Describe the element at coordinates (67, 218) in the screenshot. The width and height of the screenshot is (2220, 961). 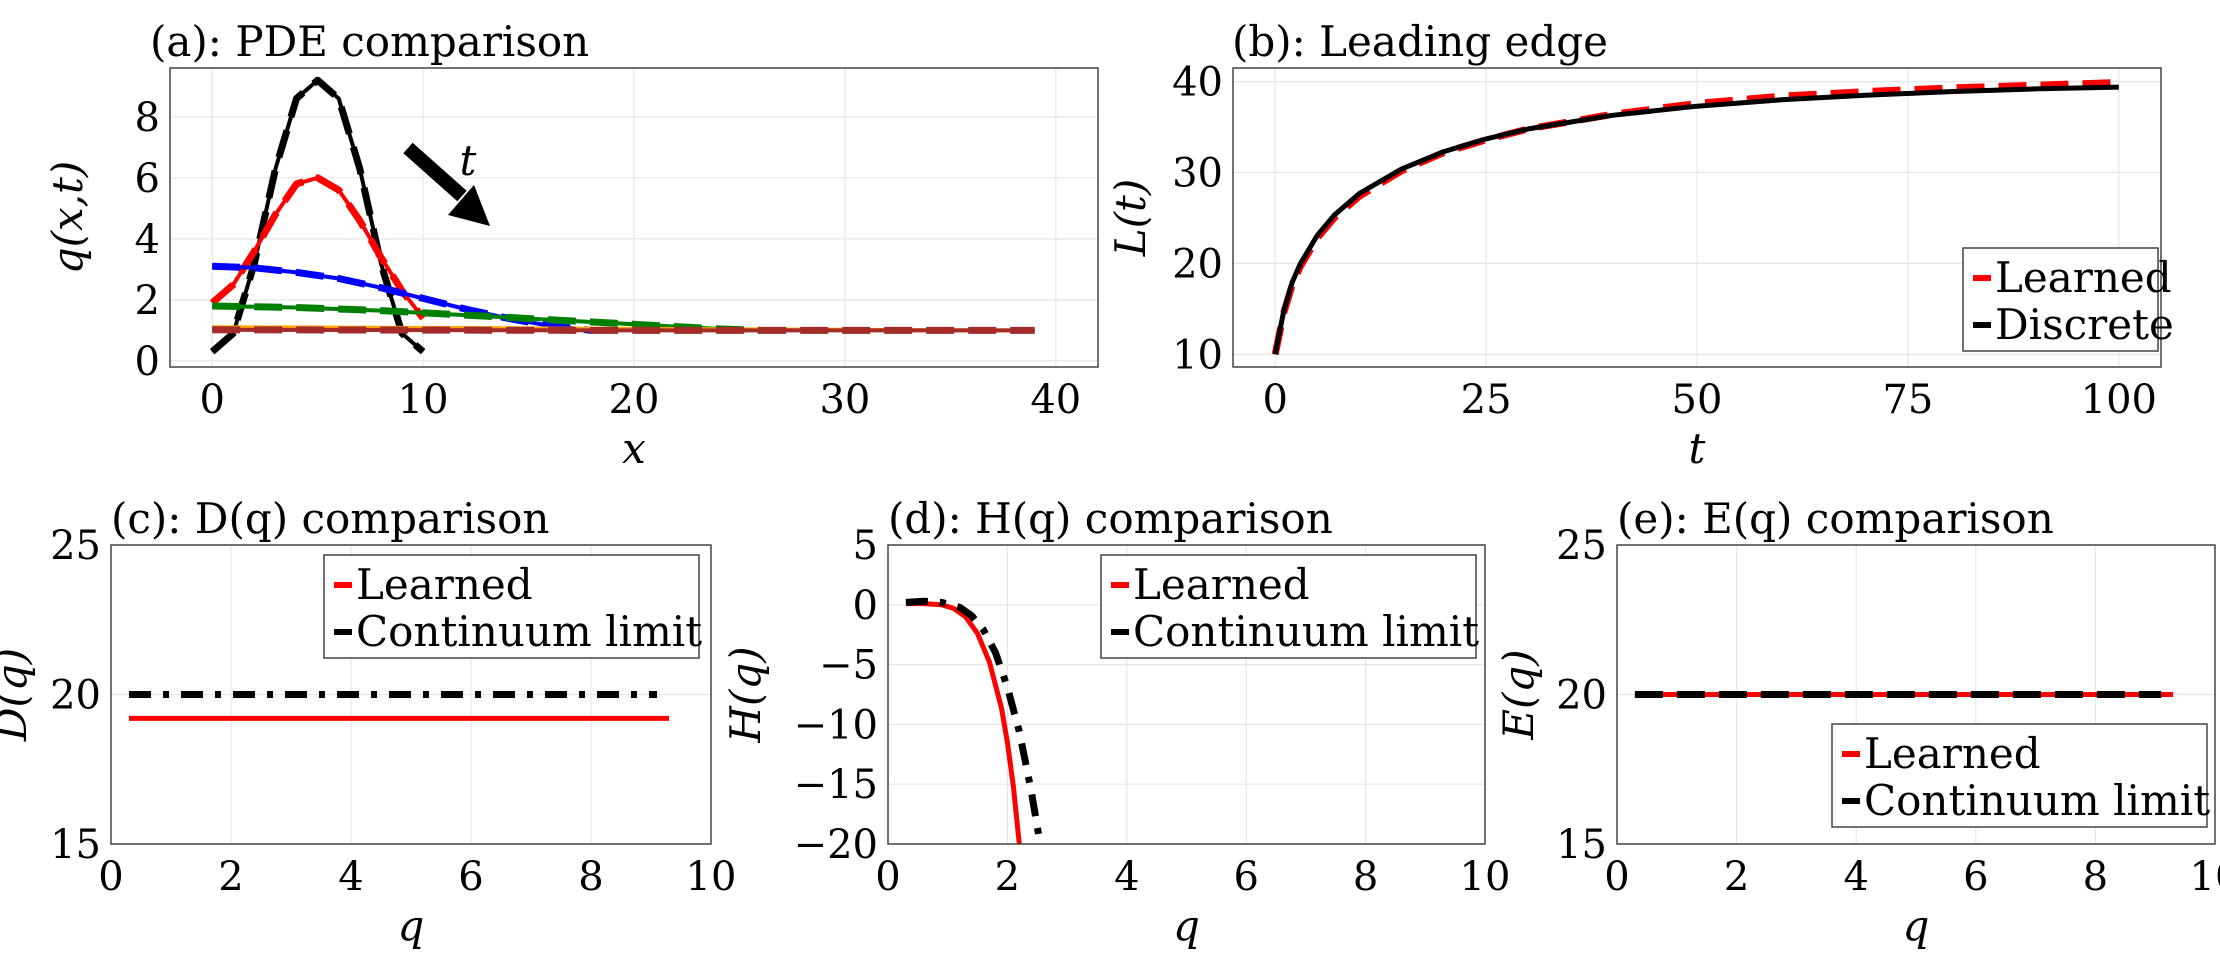
I see `y-axis-label: q(x,t)` at that location.